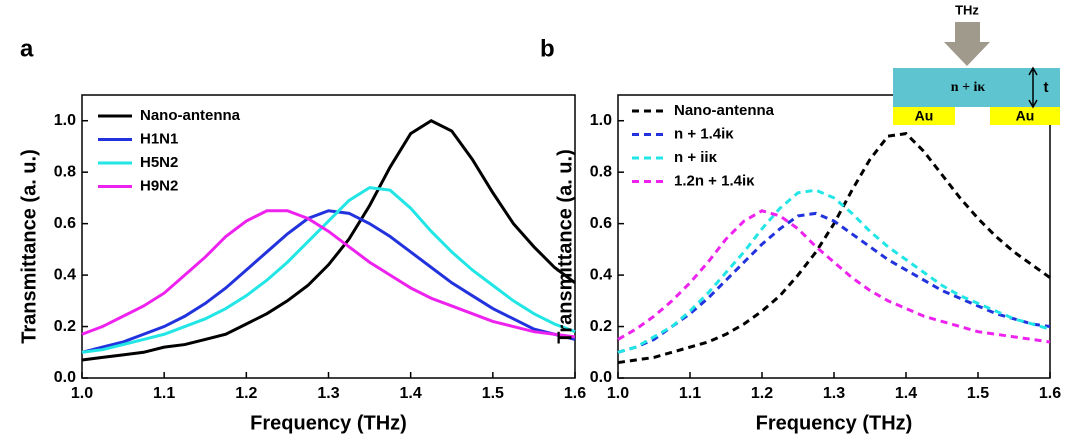 The image size is (1067, 441). Describe the element at coordinates (547, 48) in the screenshot. I see `panel-label: b` at that location.